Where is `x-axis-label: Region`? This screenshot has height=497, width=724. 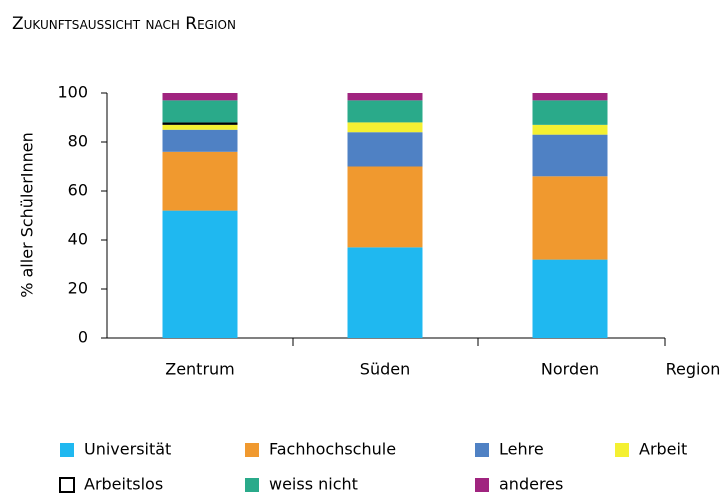 x-axis-label: Region is located at coordinates (693, 369).